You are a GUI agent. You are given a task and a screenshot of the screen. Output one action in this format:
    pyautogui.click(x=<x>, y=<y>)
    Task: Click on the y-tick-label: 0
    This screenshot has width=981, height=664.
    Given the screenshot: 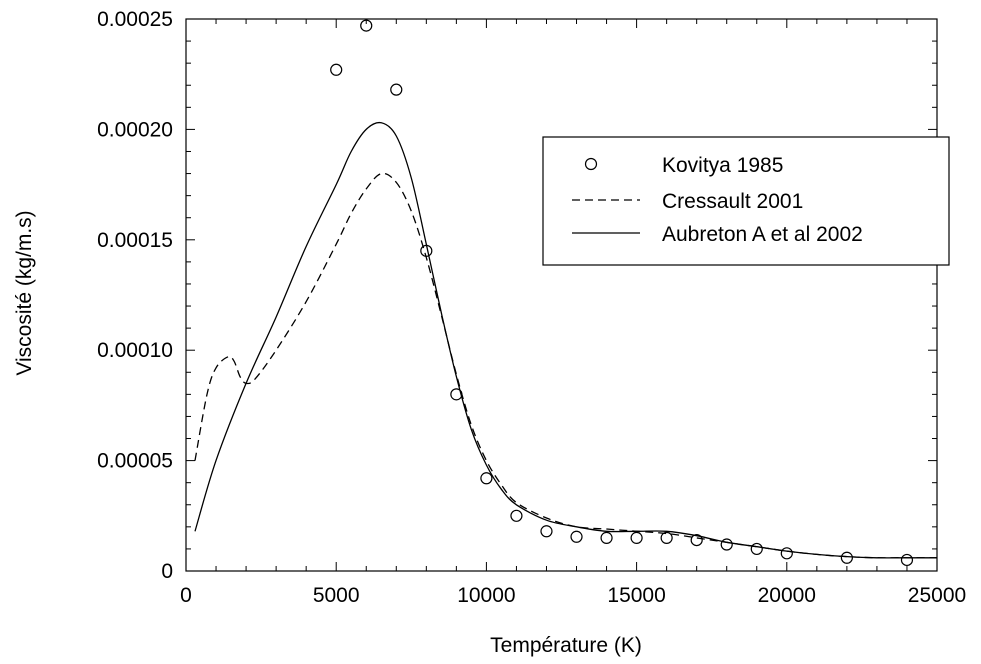 What is the action you would take?
    pyautogui.click(x=167, y=571)
    